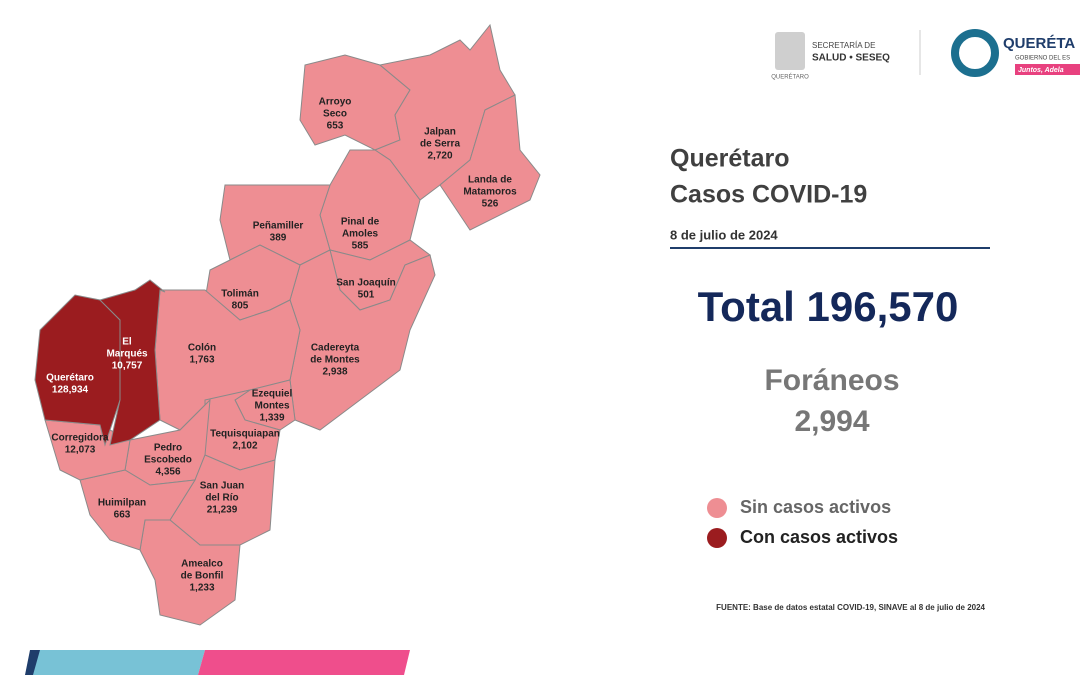 The height and width of the screenshot is (675, 1080). What do you see at coordinates (360, 234) in the screenshot?
I see `municipality-name: Amoles` at bounding box center [360, 234].